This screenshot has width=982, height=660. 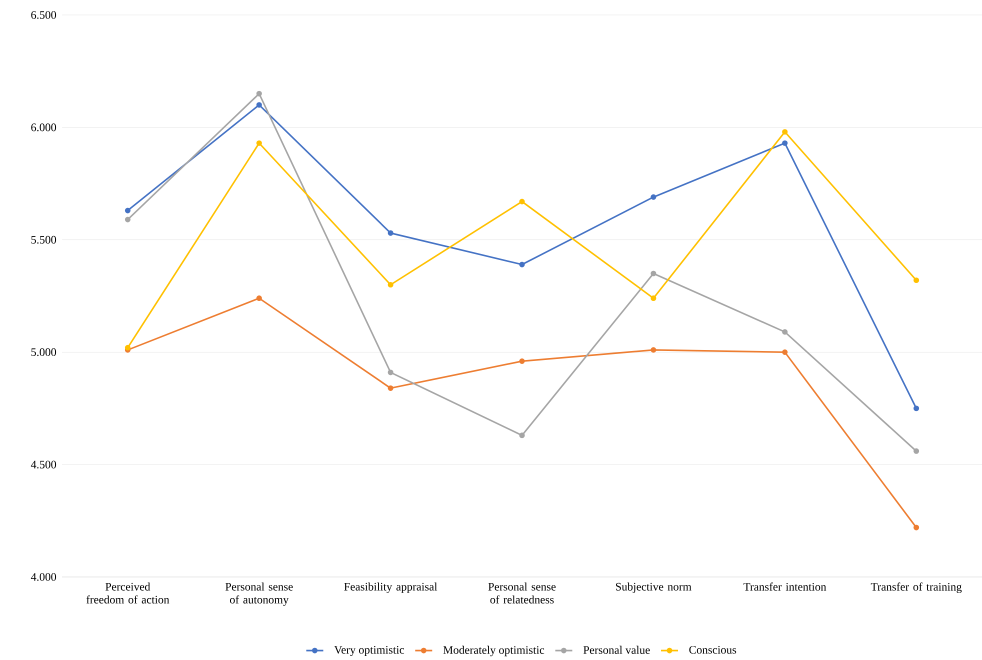 I want to click on legend-label: Moderately optimistic, so click(x=493, y=651).